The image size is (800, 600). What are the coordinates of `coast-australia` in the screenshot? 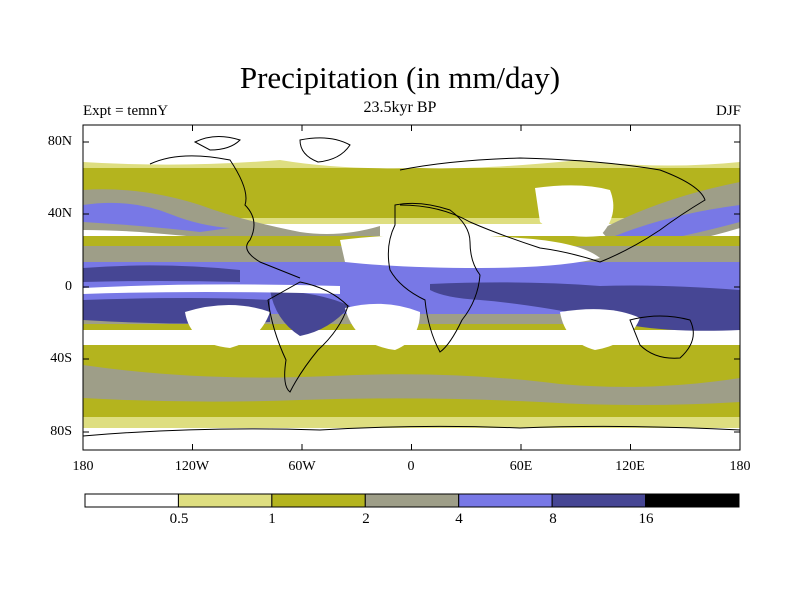 It's located at (661, 337).